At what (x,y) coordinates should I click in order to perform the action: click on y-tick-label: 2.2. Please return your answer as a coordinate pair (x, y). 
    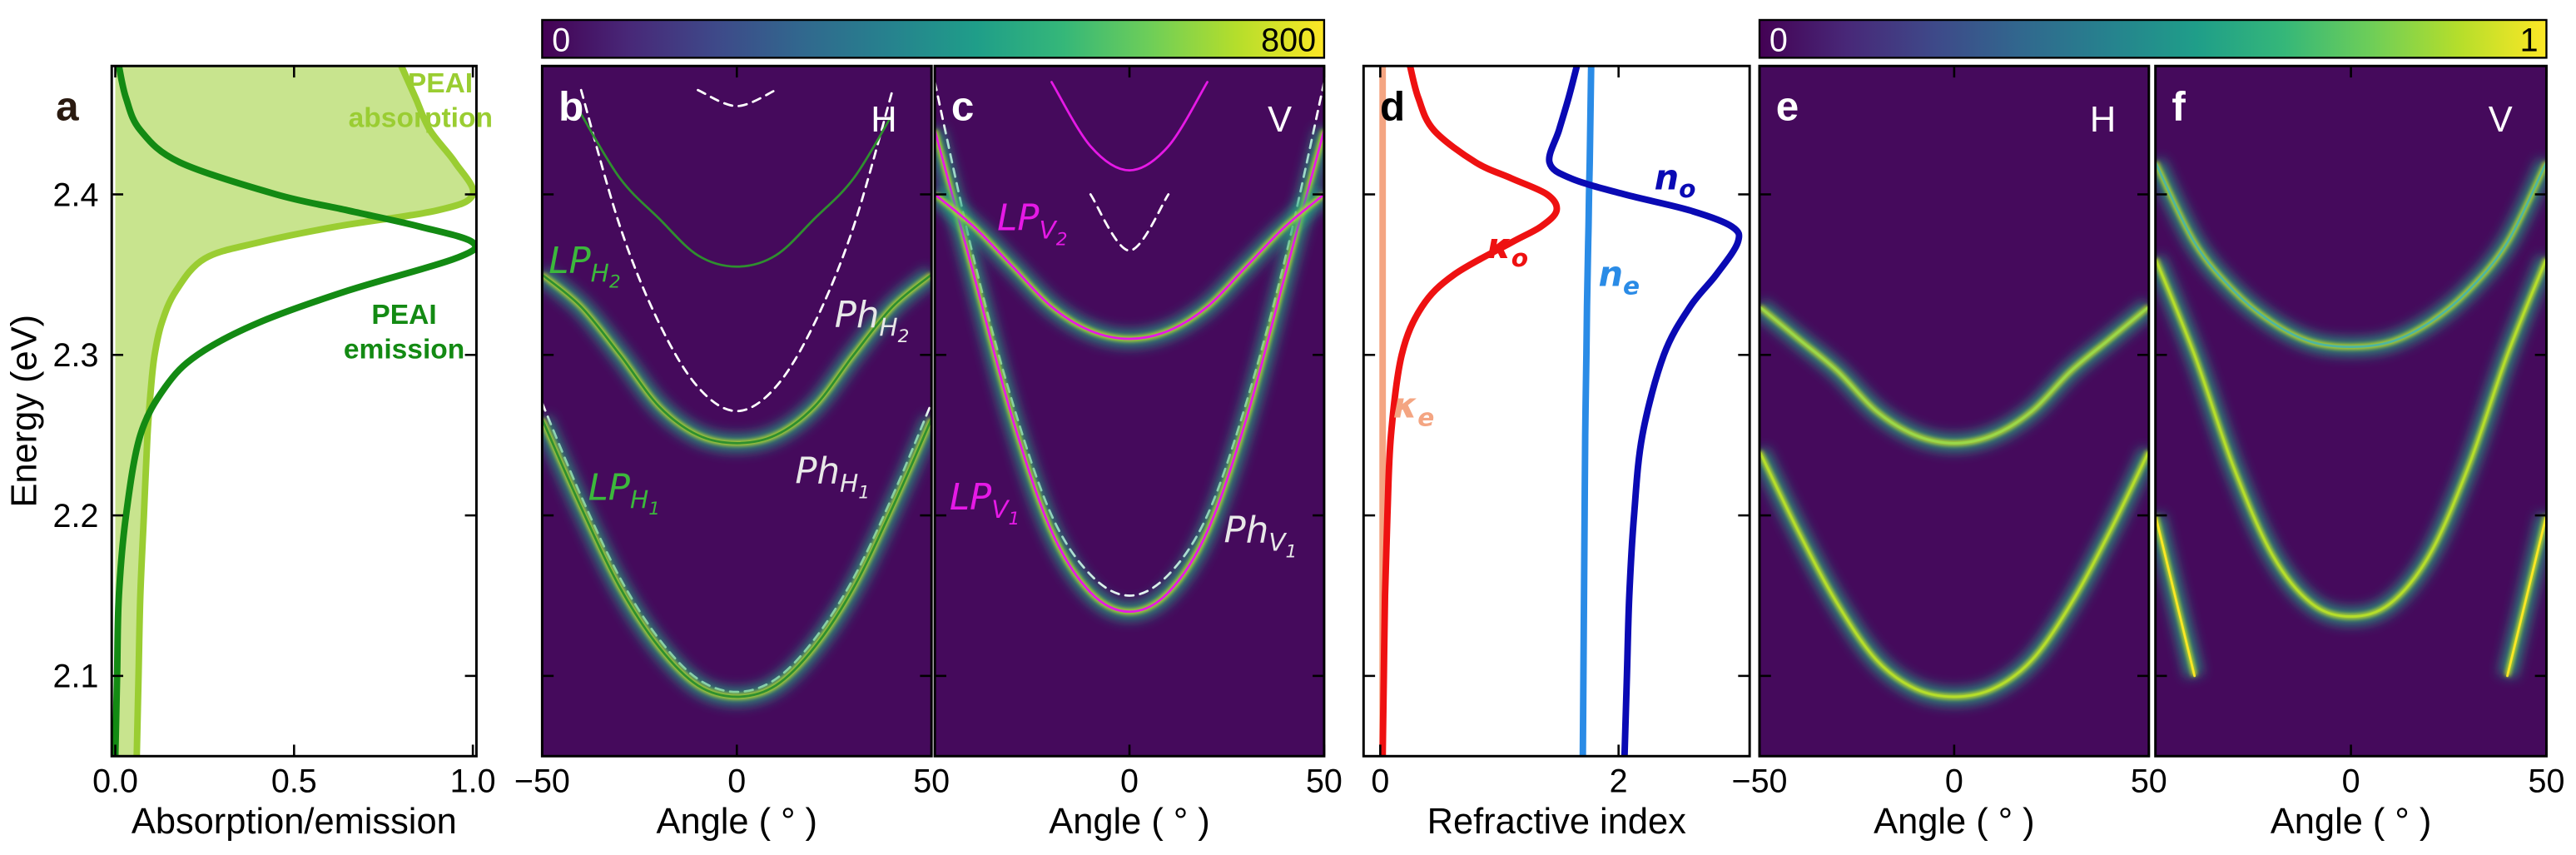
    Looking at the image, I should click on (76, 516).